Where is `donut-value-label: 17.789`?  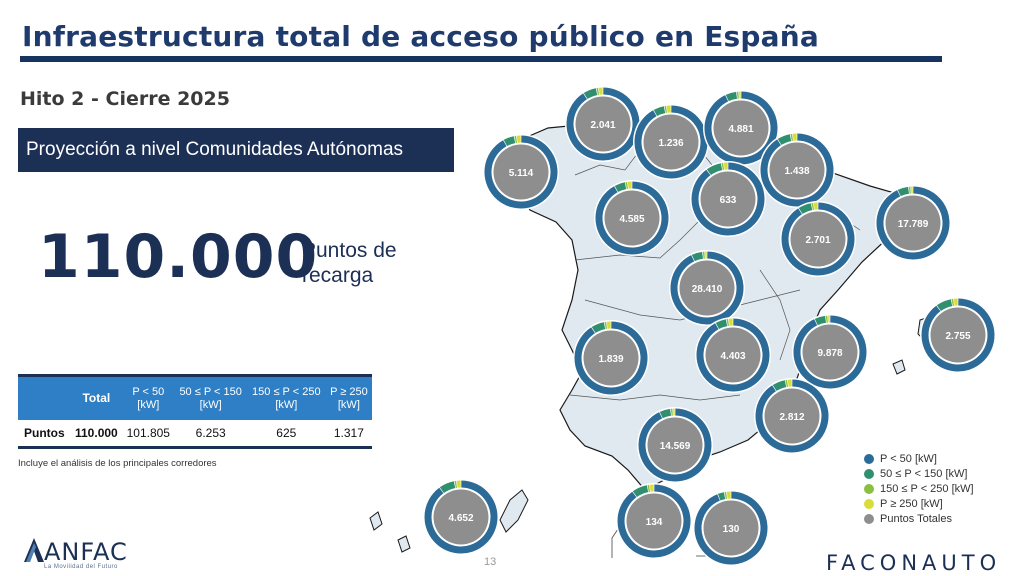
donut-value-label: 17.789 is located at coordinates (913, 224).